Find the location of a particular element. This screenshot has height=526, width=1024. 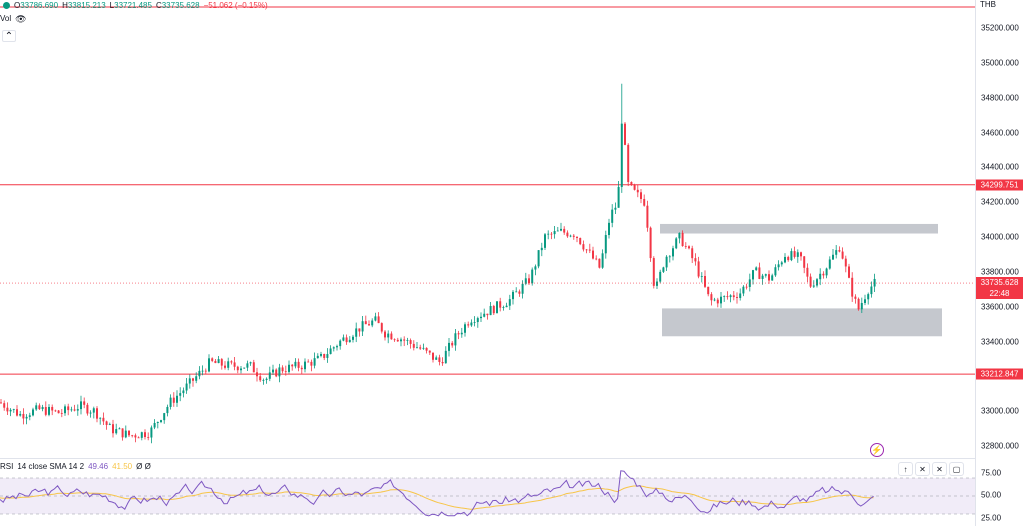

rsi-sma-line is located at coordinates (437, 497).